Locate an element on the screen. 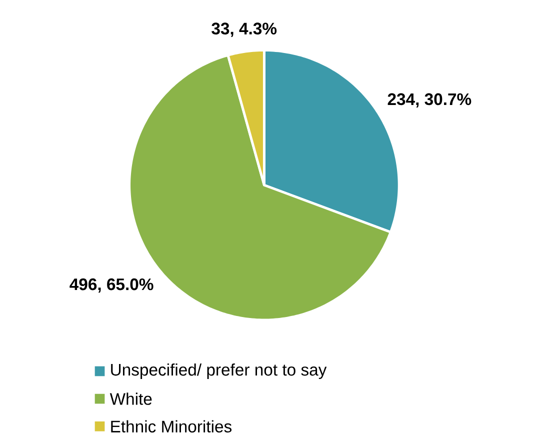  legend-label: Ethnic Minorities is located at coordinates (171, 426).